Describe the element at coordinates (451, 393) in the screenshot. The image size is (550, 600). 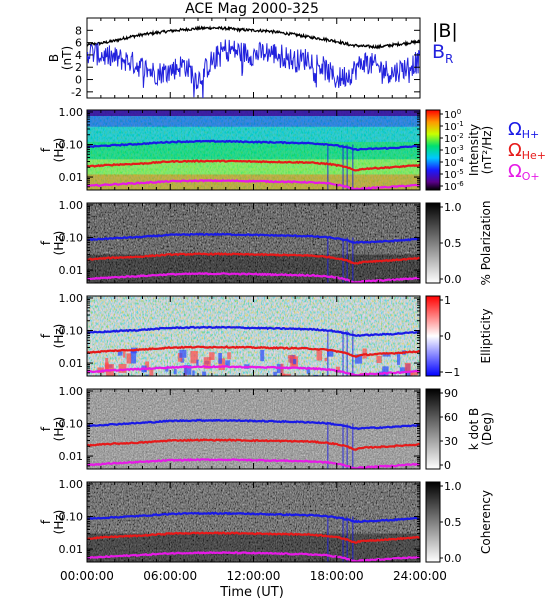
I see `kdotb-colorbar-tick-label: 90` at that location.